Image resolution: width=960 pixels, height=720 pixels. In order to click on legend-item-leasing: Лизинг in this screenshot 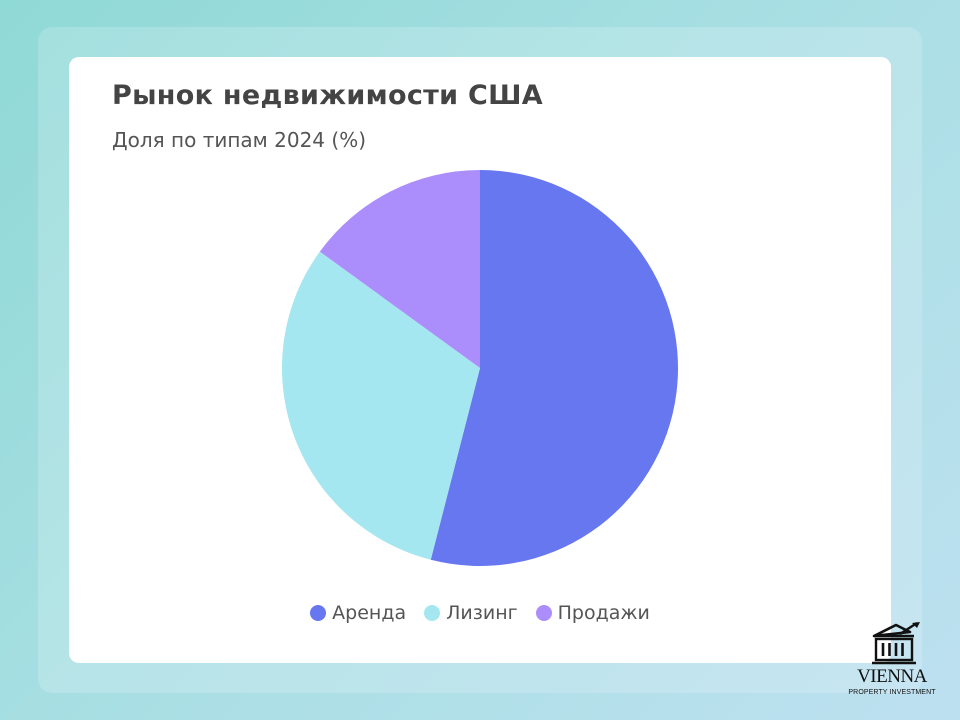, I will do `click(471, 613)`.